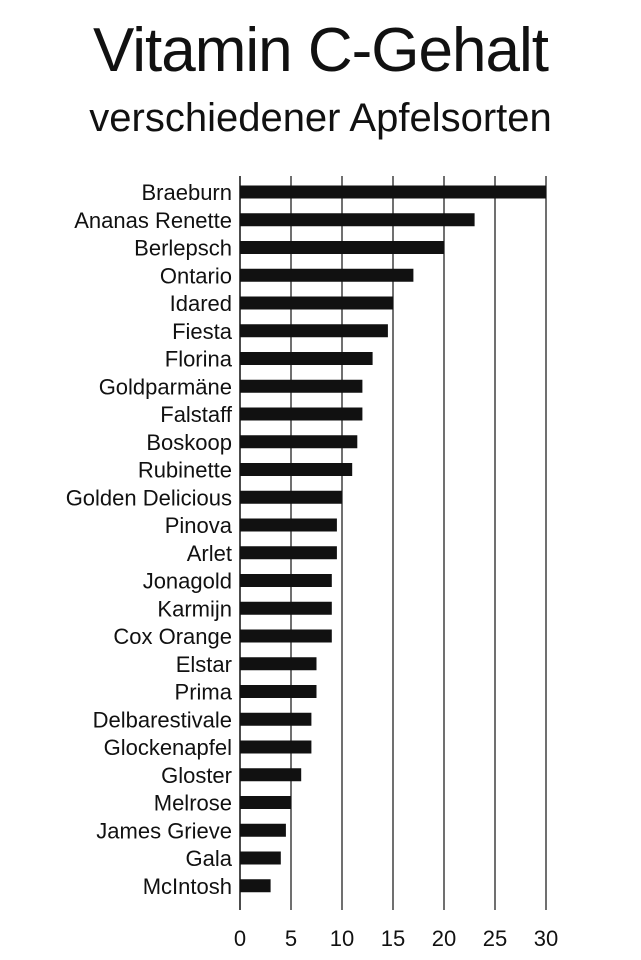 Image resolution: width=641 pixels, height=960 pixels. Describe the element at coordinates (183, 248) in the screenshot. I see `category-label: Berlepsch` at that location.